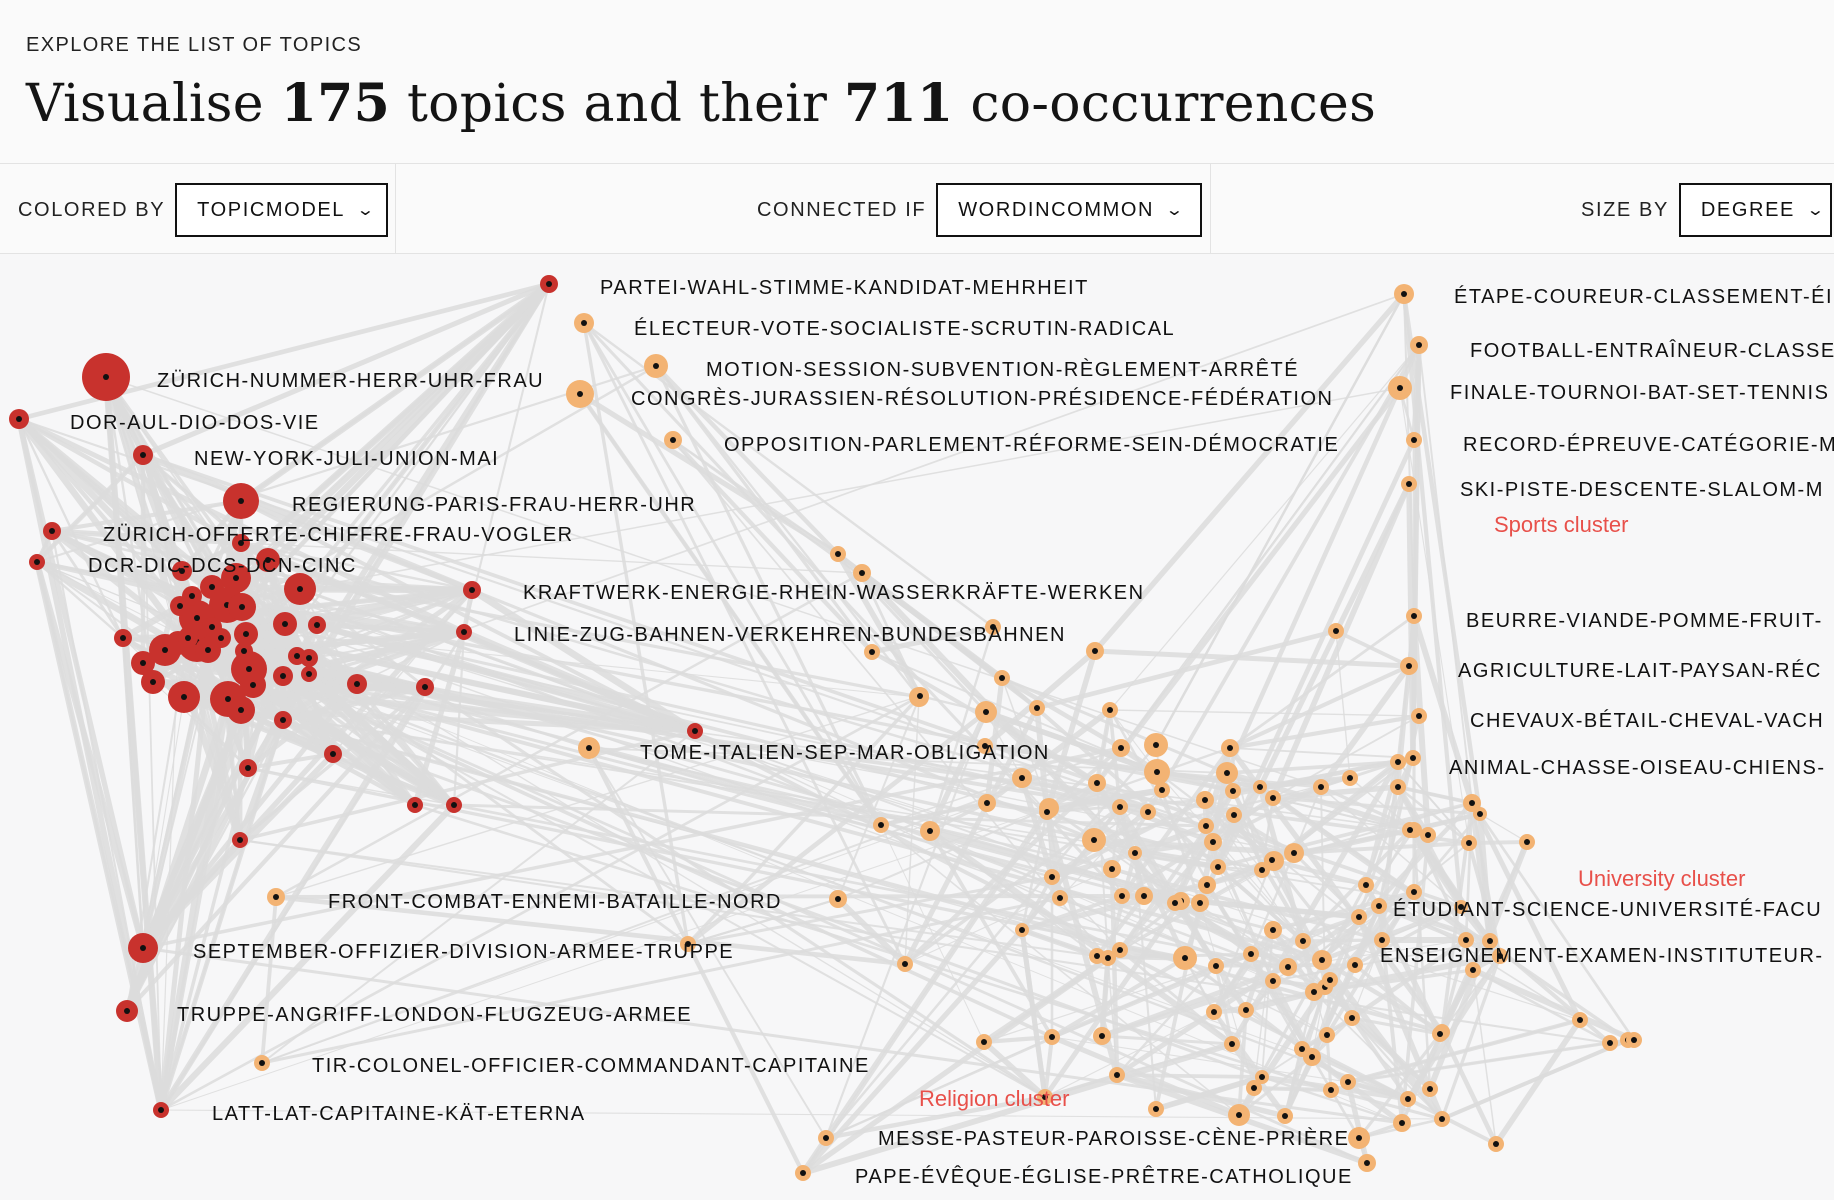  What do you see at coordinates (790, 635) in the screenshot?
I see `topic-label: LINIE-ZUG-BAHNEN-VERKEHREN-BUNDESBAHNEN` at bounding box center [790, 635].